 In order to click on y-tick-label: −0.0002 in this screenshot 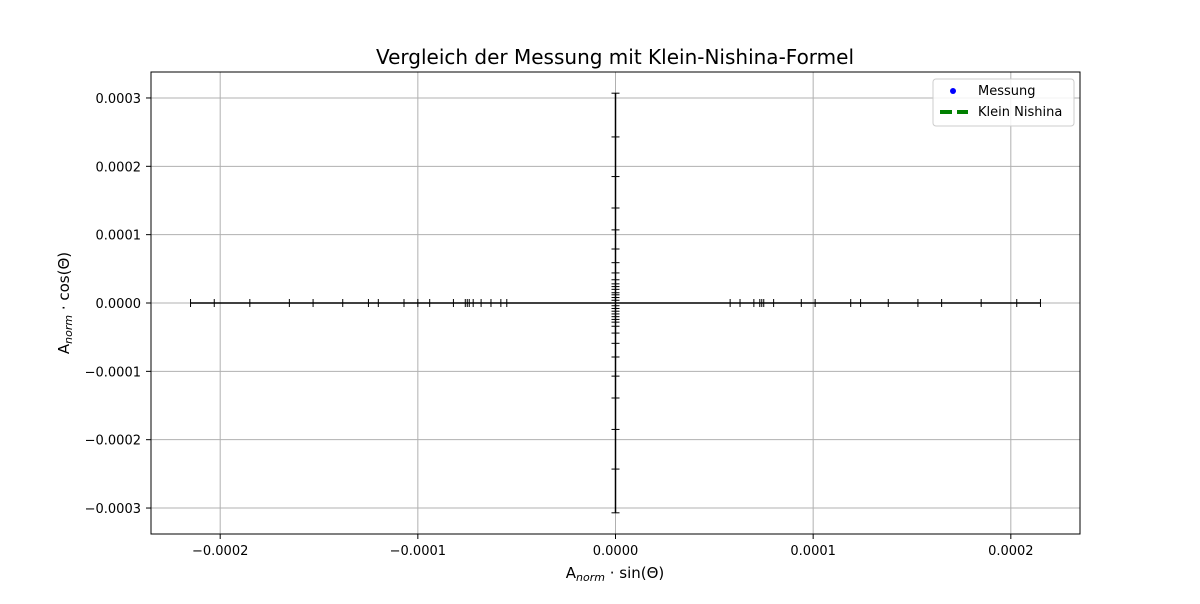, I will do `click(113, 441)`.